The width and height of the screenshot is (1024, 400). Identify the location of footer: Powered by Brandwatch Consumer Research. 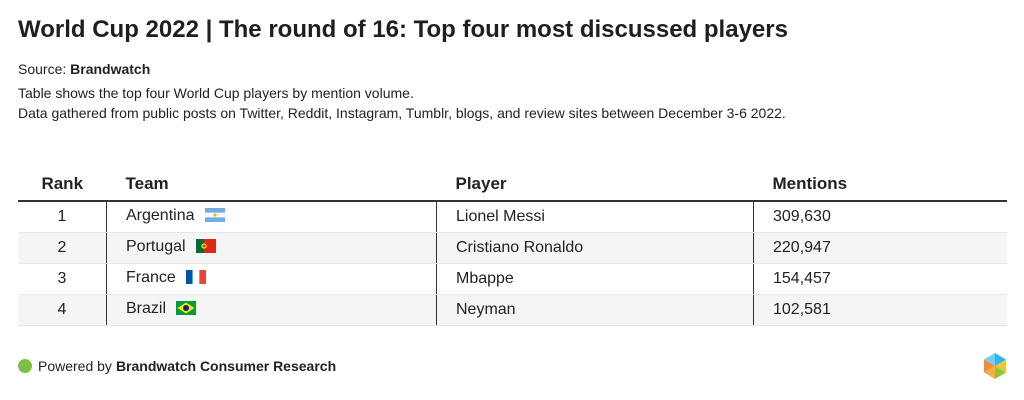
(177, 366).